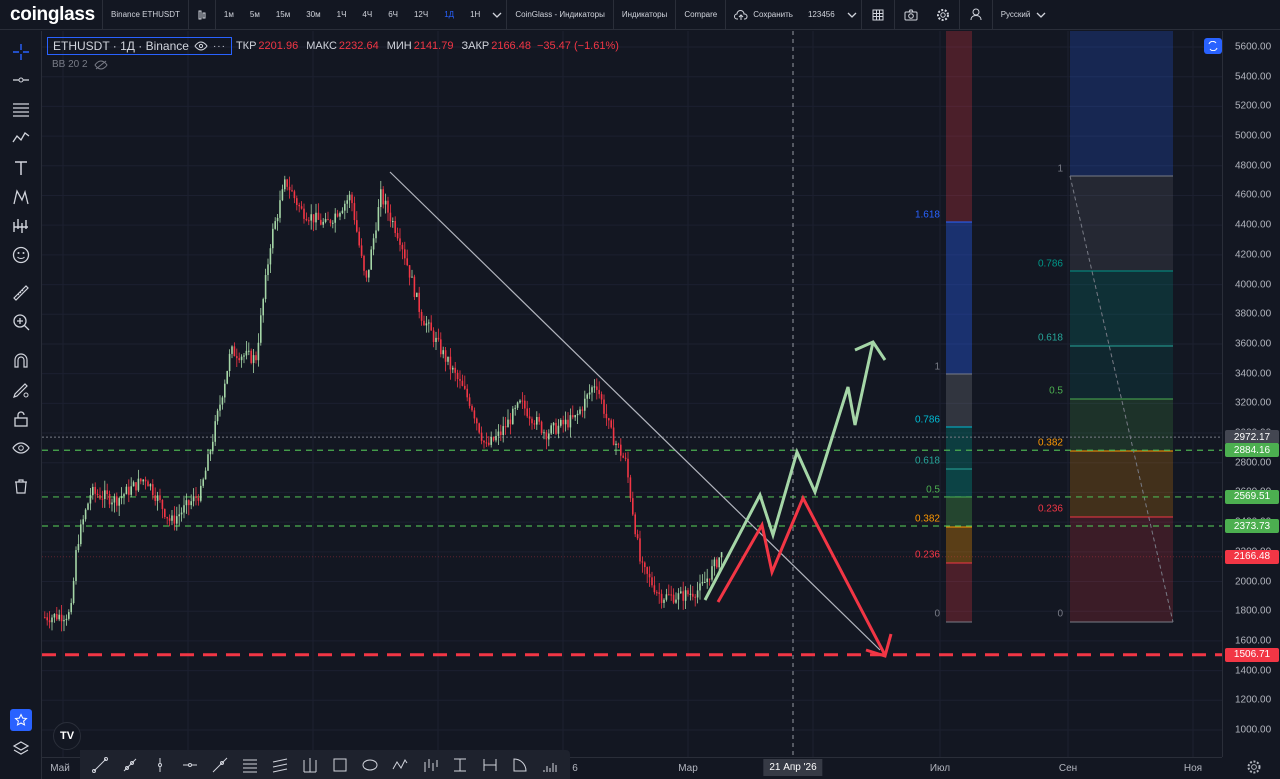 Image resolution: width=1280 pixels, height=779 pixels. I want to click on smiley-icon, so click(21, 255).